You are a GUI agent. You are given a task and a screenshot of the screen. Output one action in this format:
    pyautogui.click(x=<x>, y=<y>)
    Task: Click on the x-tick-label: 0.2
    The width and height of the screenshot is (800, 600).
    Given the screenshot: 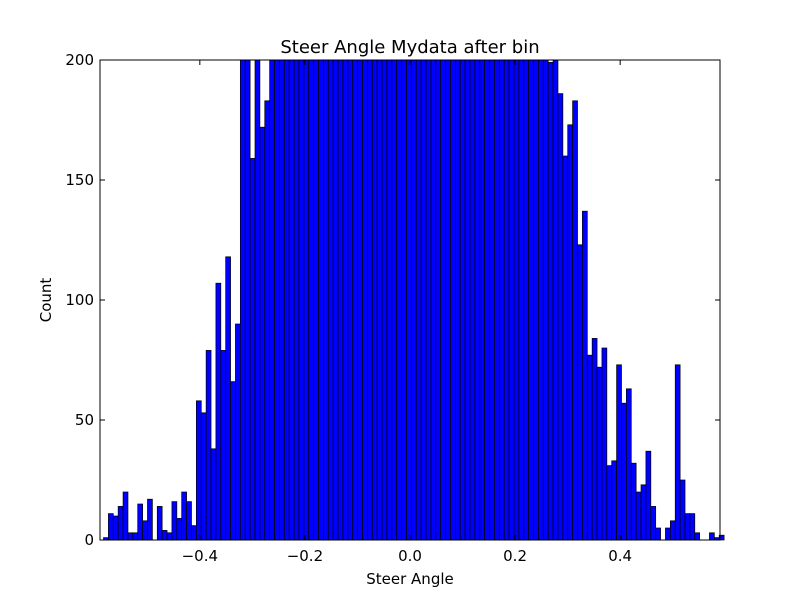 What is the action you would take?
    pyautogui.click(x=515, y=556)
    